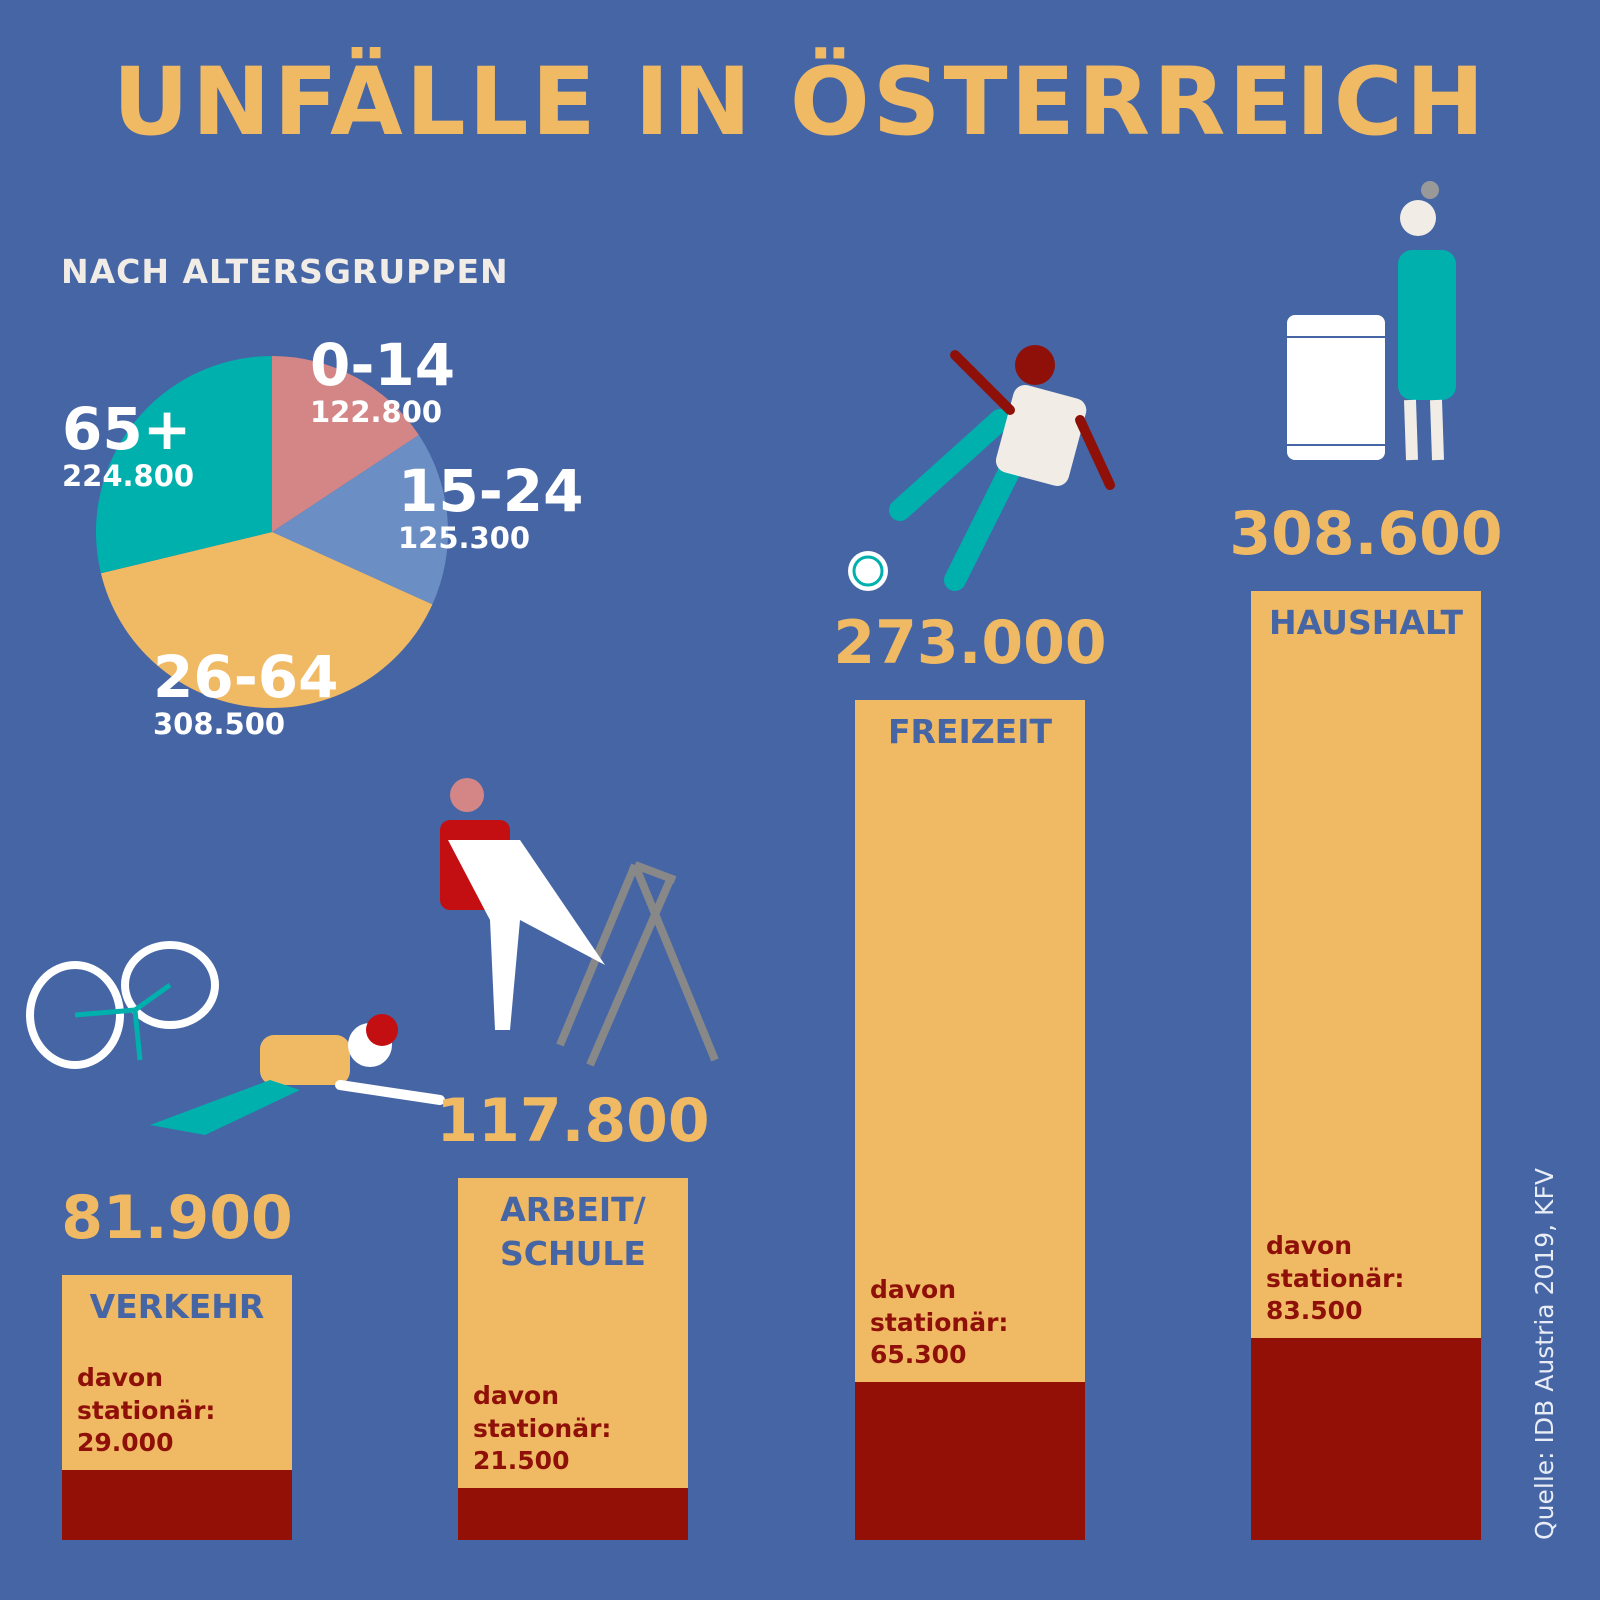  What do you see at coordinates (285, 271) in the screenshot?
I see `pie-title: NACH ALTERSGRUPPEN` at bounding box center [285, 271].